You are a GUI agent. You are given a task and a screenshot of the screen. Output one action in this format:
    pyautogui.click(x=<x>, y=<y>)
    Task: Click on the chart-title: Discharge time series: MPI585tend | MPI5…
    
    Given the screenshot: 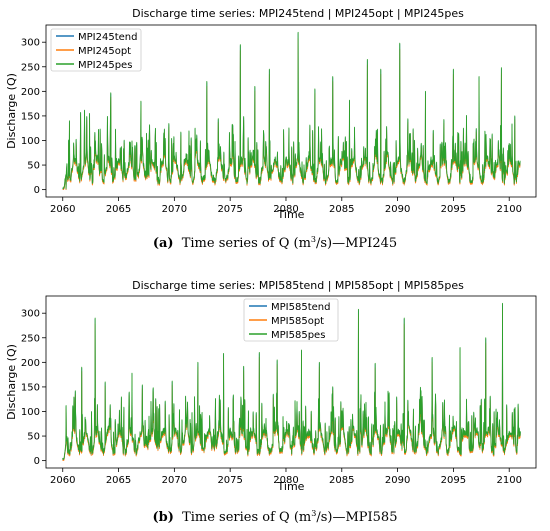 What is the action you would take?
    pyautogui.click(x=298, y=285)
    